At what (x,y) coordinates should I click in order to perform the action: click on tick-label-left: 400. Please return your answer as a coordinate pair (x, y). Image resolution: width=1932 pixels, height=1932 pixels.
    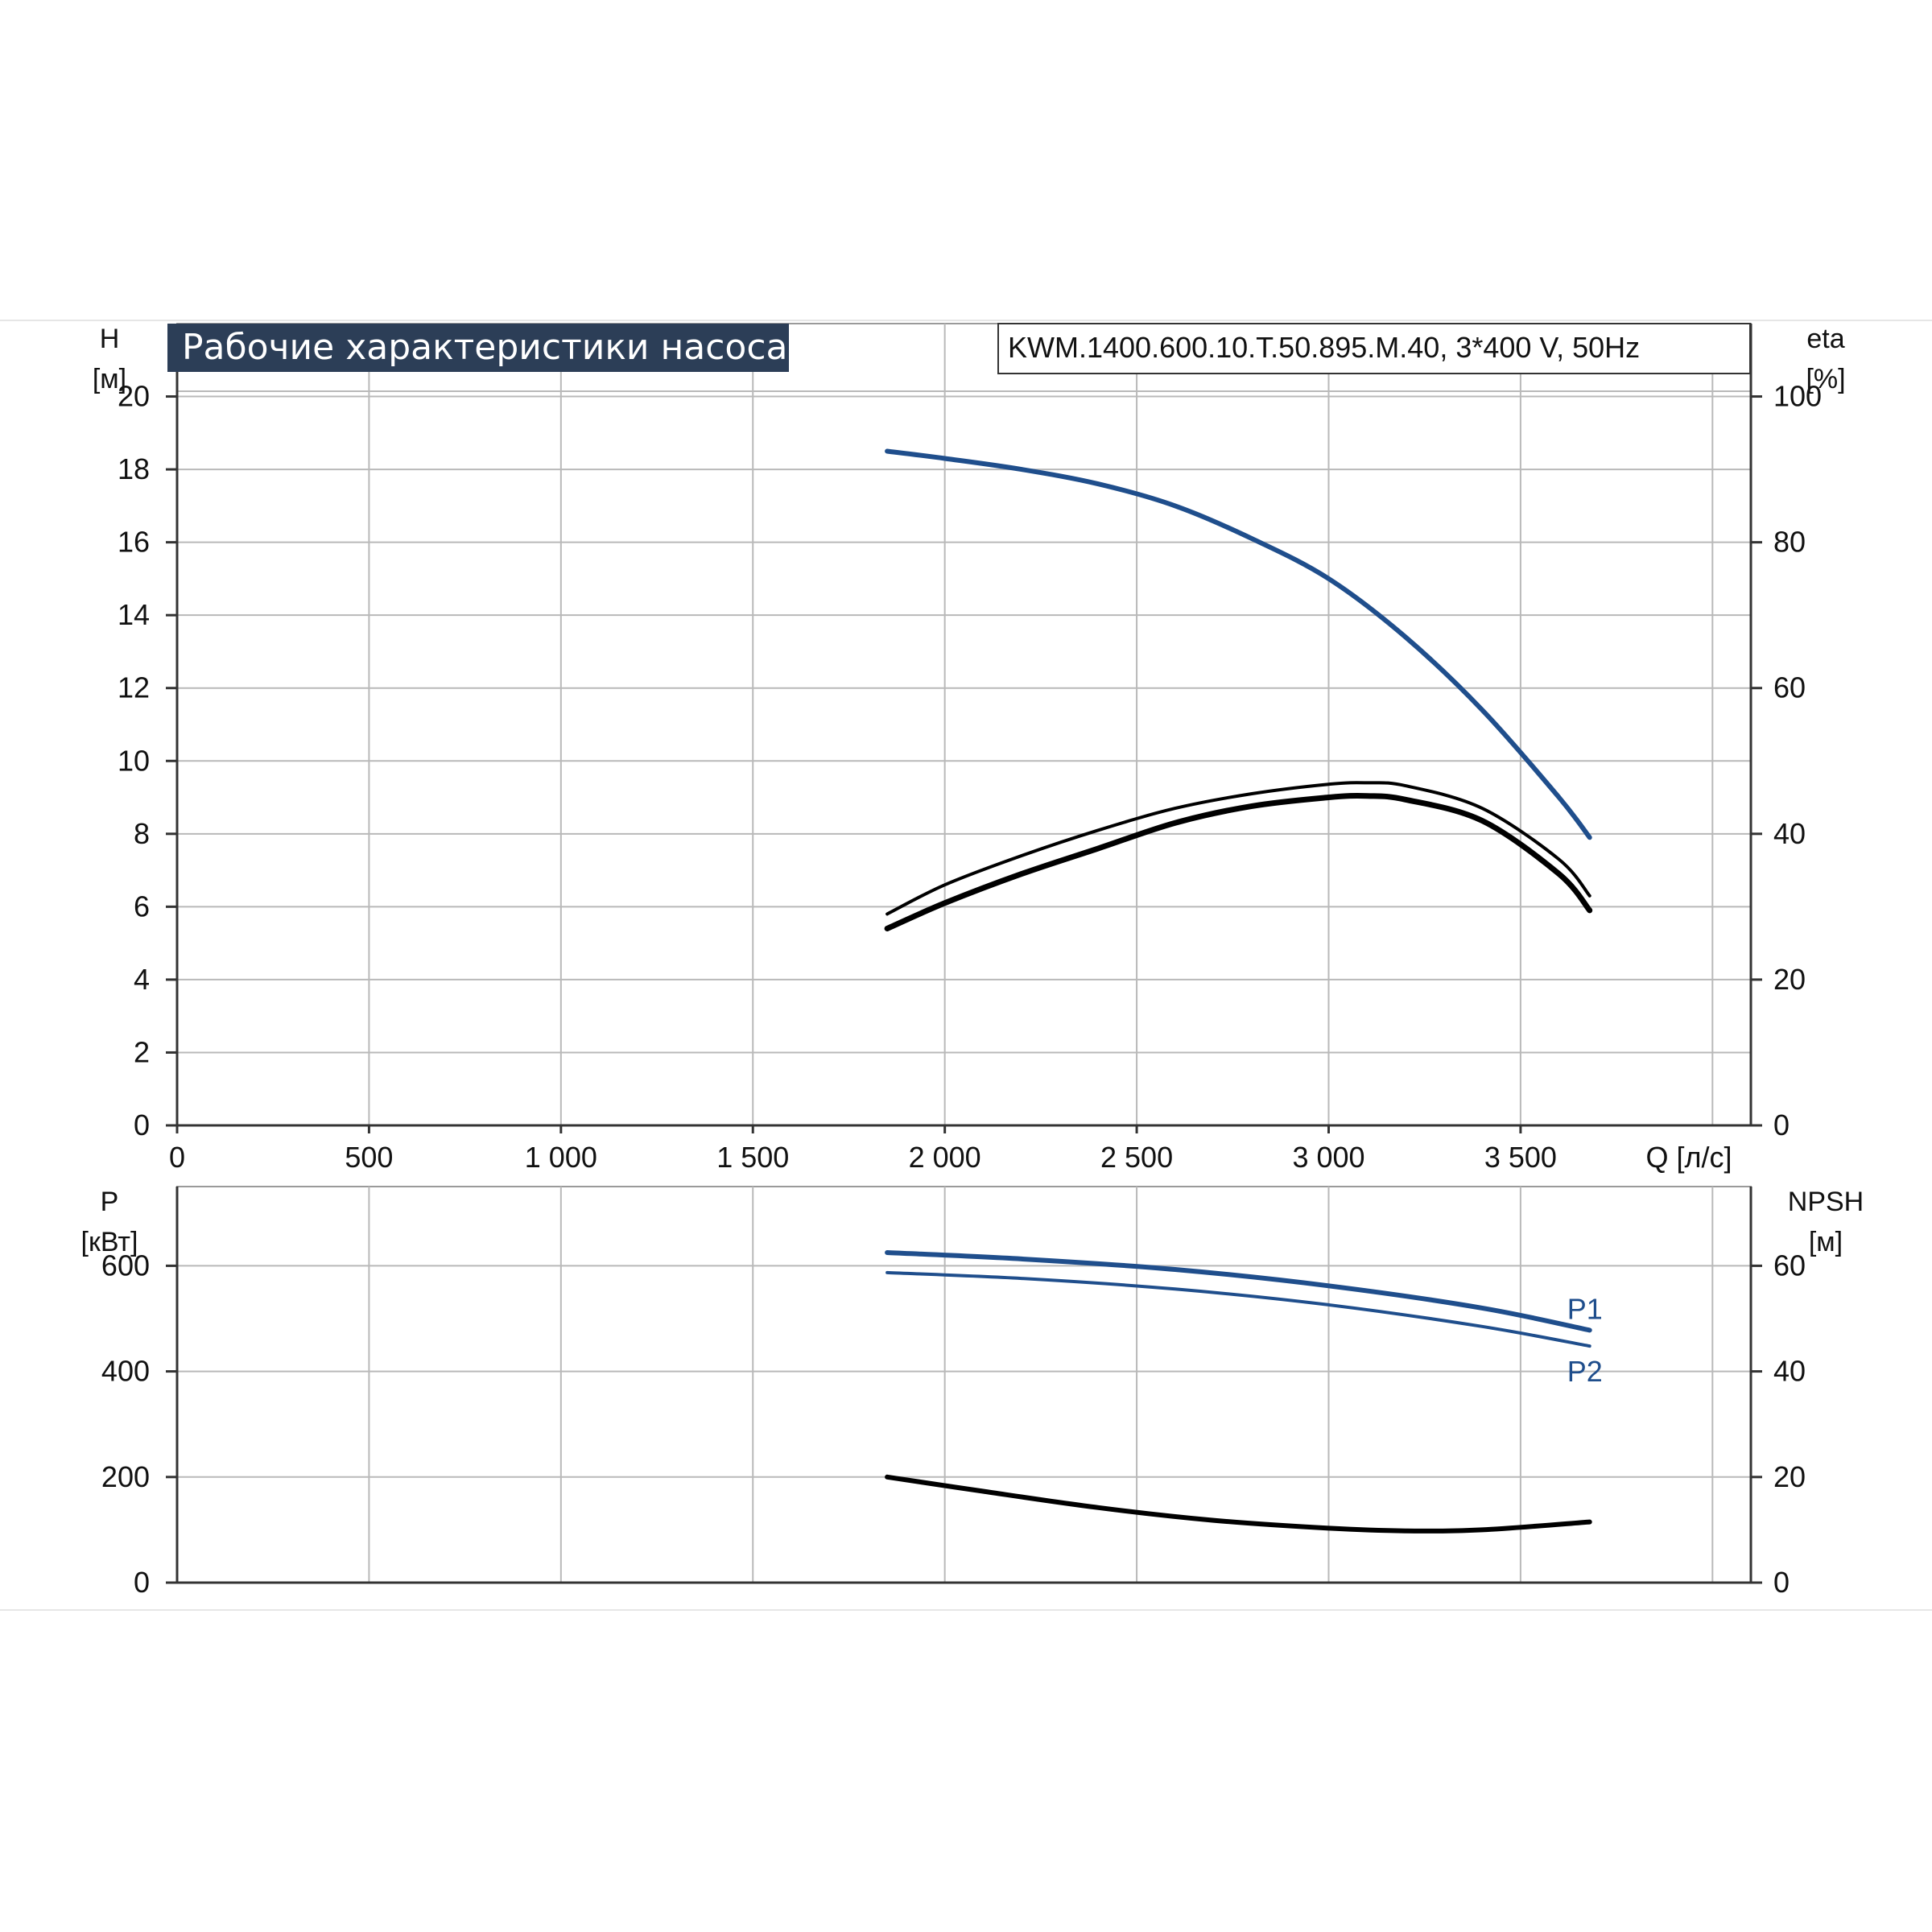
    Looking at the image, I should click on (126, 1371).